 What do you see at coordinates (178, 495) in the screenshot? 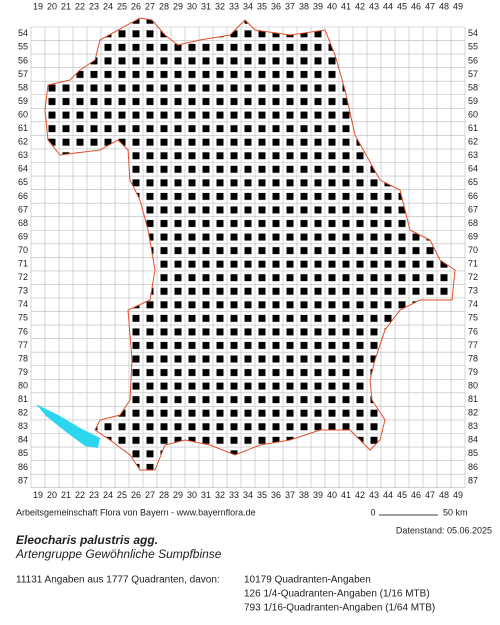
I see `x-label: 29` at bounding box center [178, 495].